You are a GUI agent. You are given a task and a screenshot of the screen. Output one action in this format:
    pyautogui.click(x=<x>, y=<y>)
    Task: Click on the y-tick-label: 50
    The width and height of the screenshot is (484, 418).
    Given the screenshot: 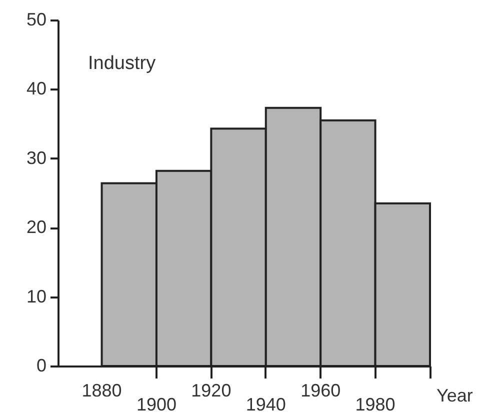 What is the action you would take?
    pyautogui.click(x=36, y=20)
    